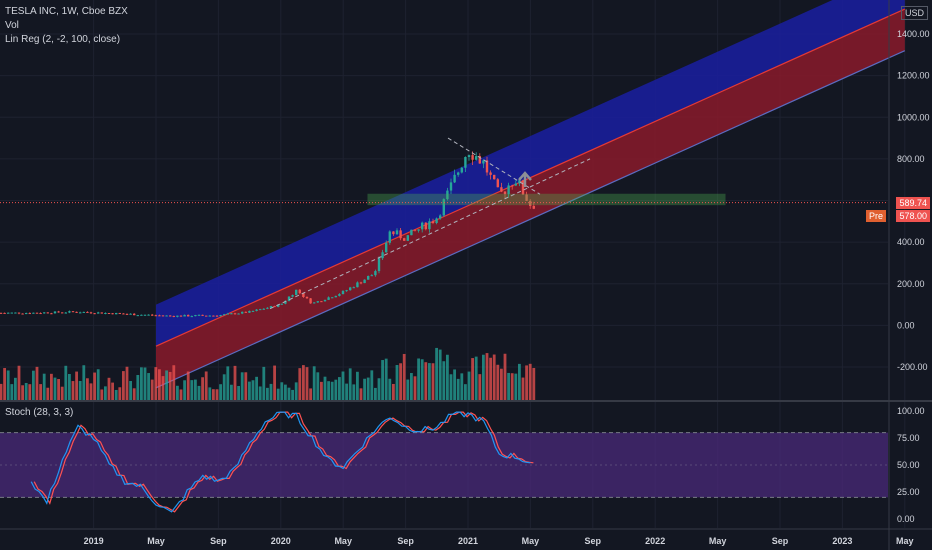  I want to click on pre-market-label: Pre, so click(875, 216).